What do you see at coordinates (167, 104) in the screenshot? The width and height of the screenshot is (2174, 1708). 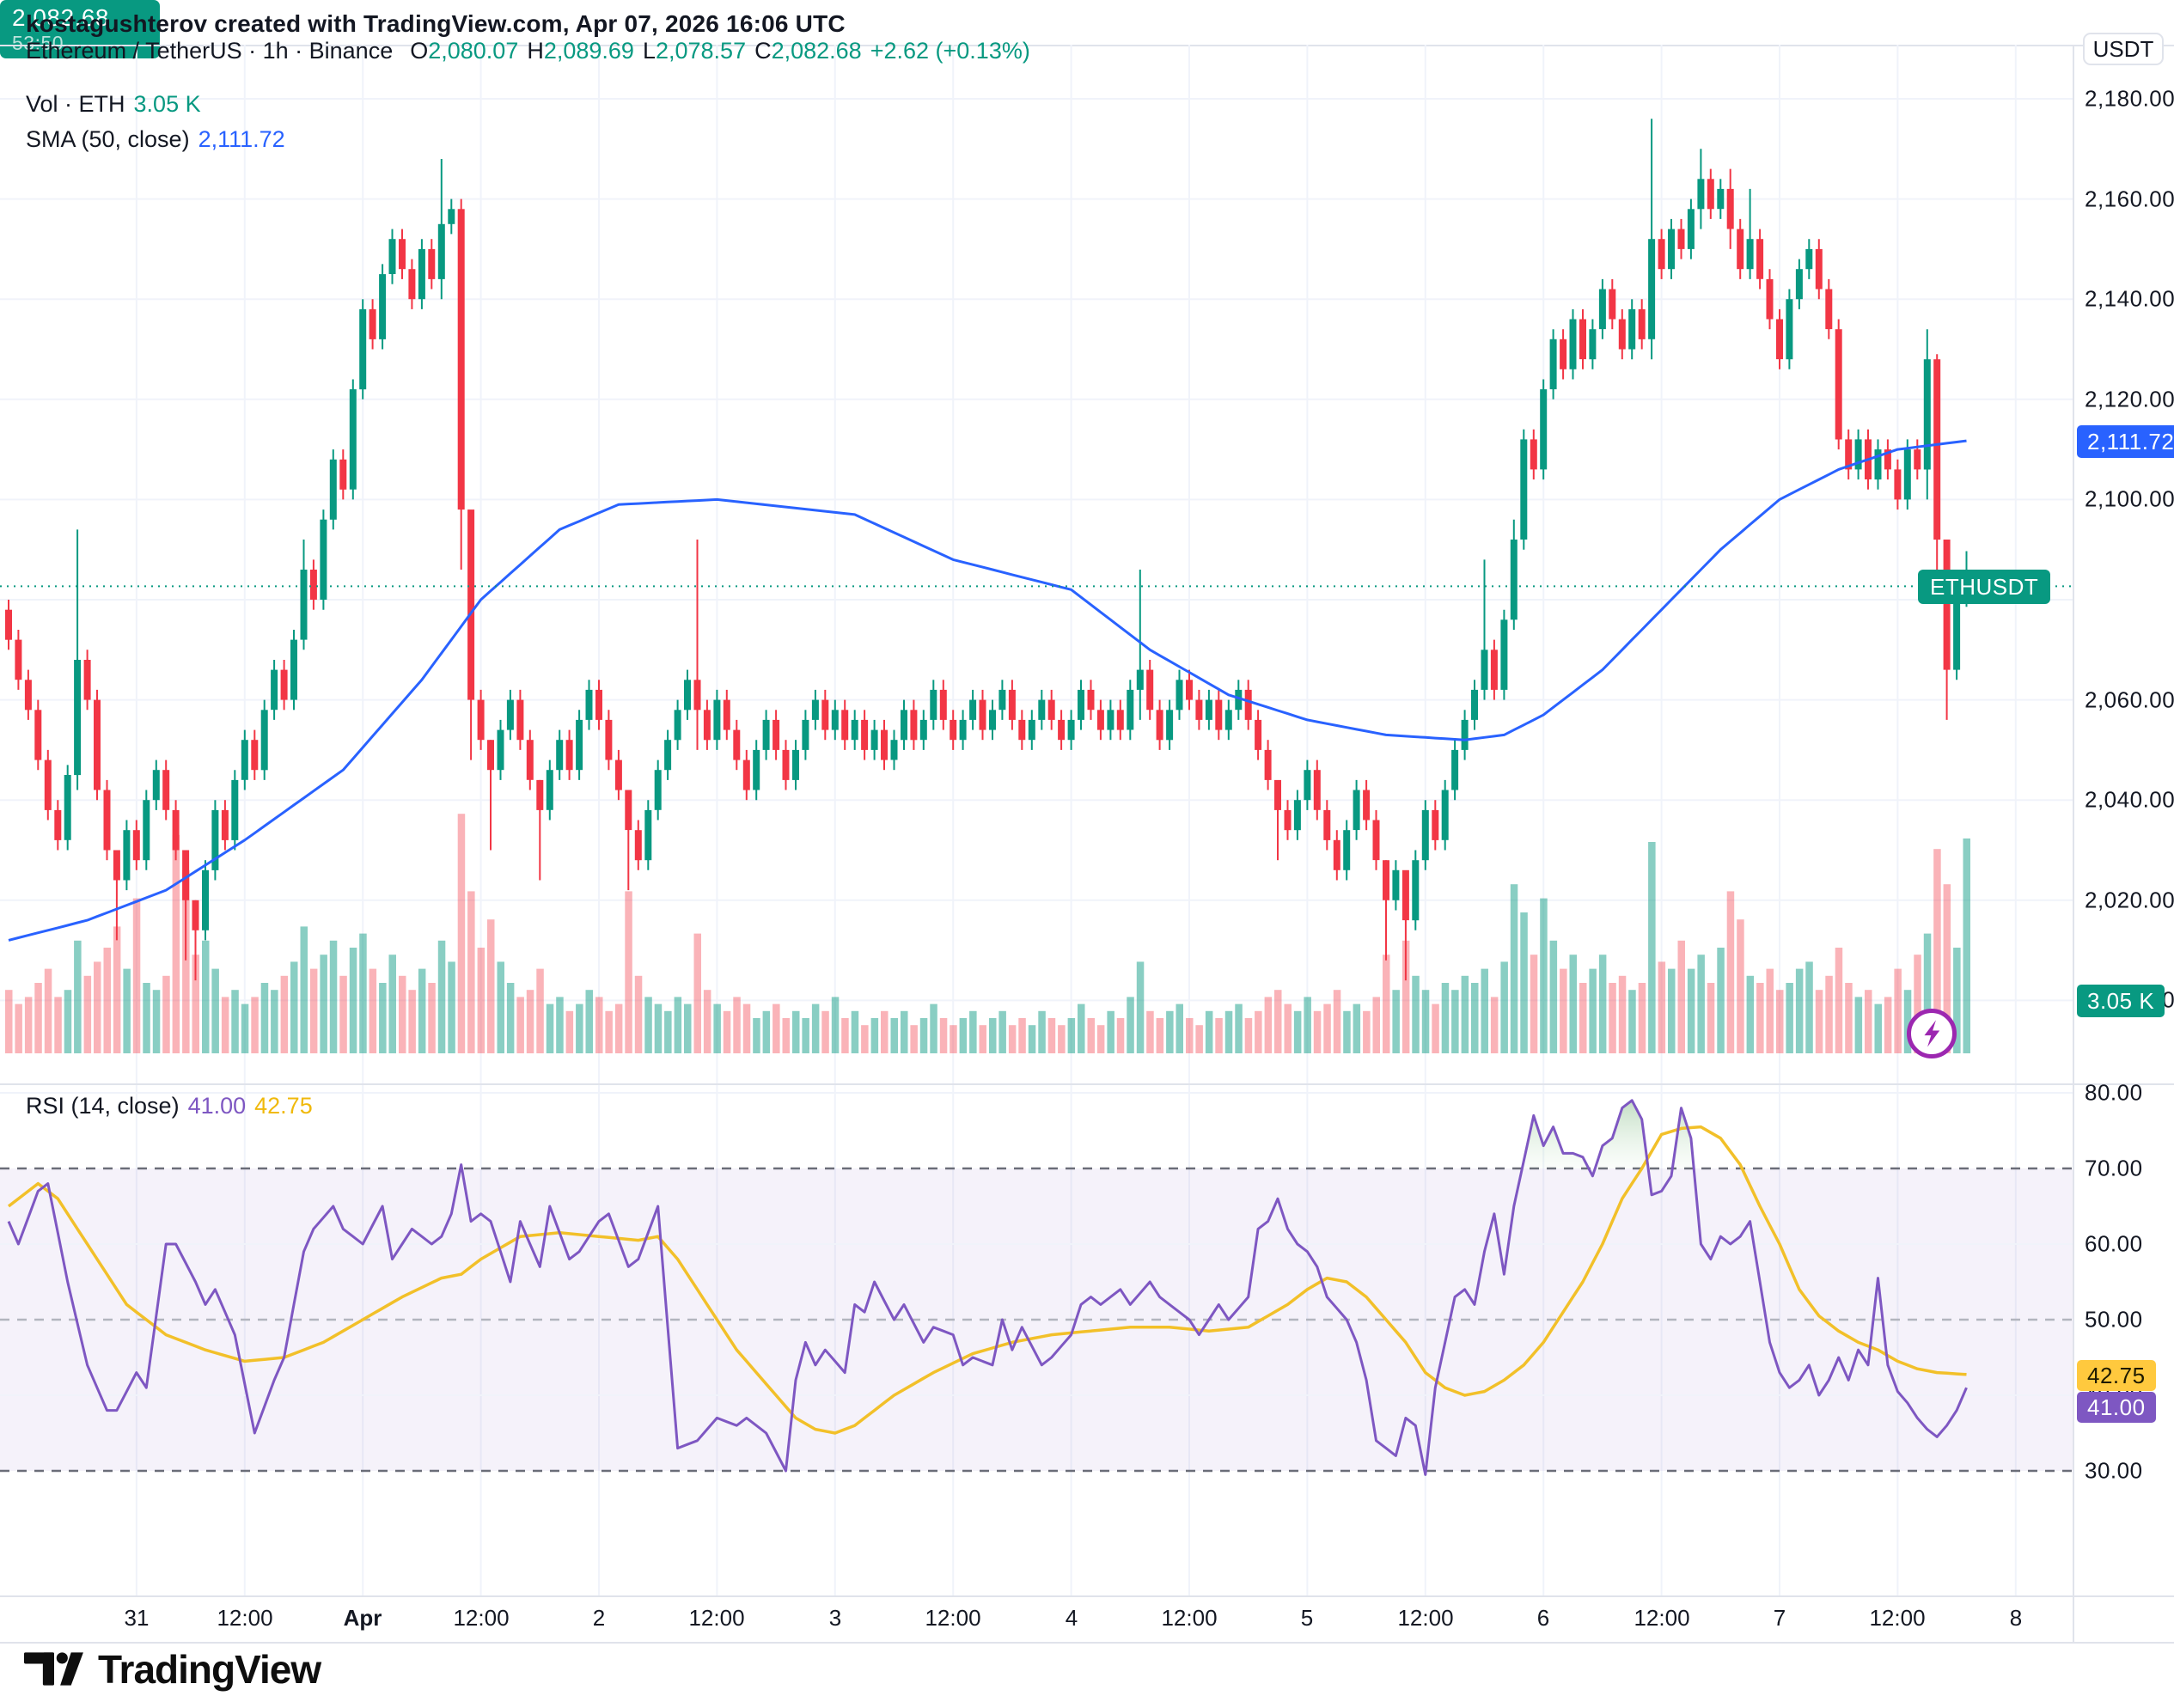 I see `volume-value: 3.05 K` at bounding box center [167, 104].